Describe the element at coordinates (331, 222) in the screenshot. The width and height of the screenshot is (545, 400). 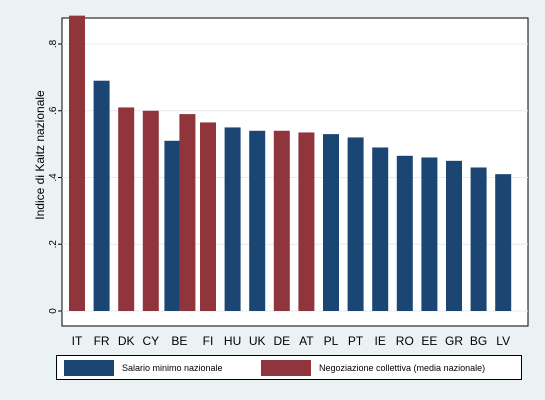
I see `bar-pl-salario` at that location.